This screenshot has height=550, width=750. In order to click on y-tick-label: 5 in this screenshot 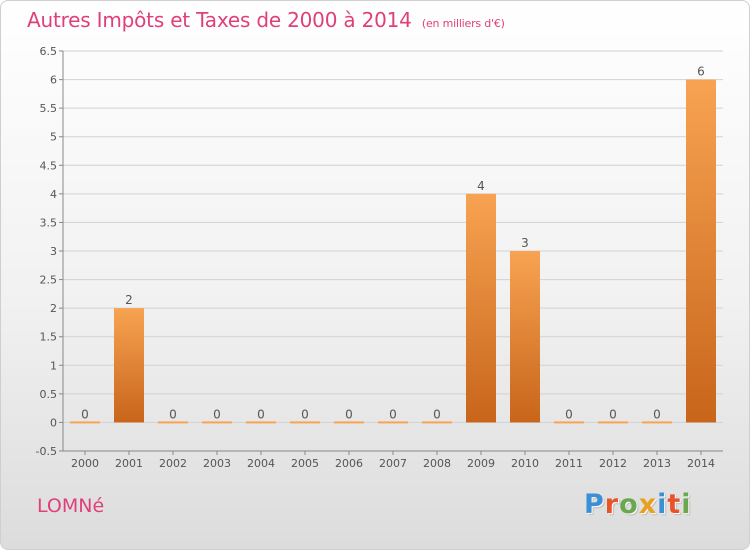, I will do `click(53, 137)`.